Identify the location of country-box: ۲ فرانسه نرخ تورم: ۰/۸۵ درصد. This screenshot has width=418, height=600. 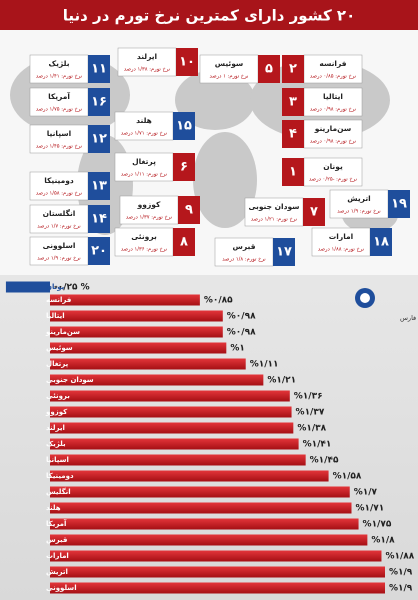
(322, 69).